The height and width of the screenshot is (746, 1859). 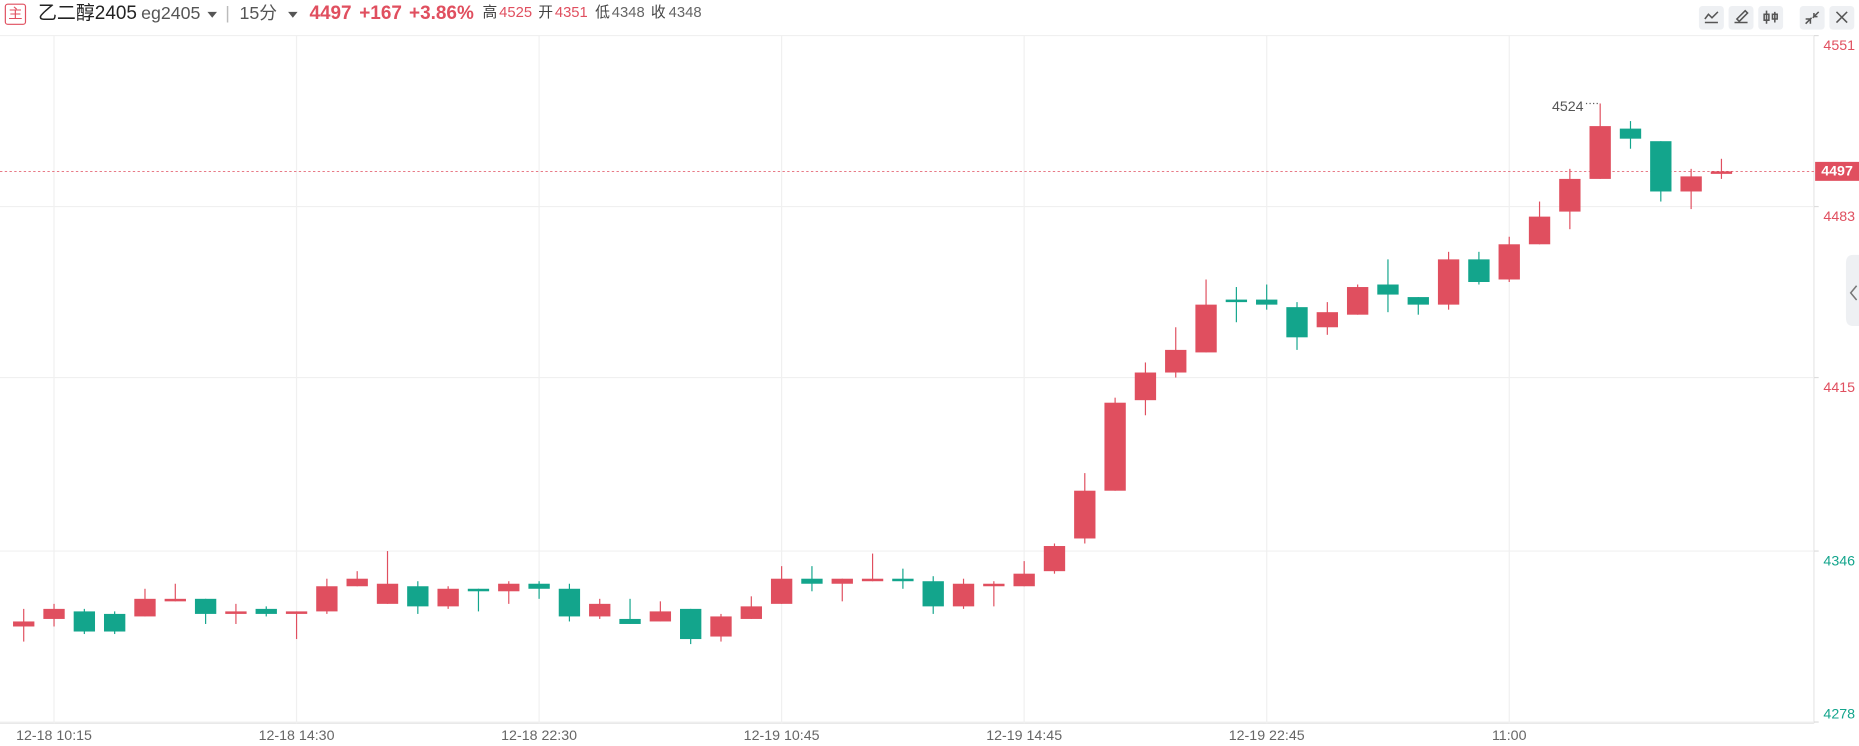 I want to click on last-price: 4497, so click(x=330, y=13).